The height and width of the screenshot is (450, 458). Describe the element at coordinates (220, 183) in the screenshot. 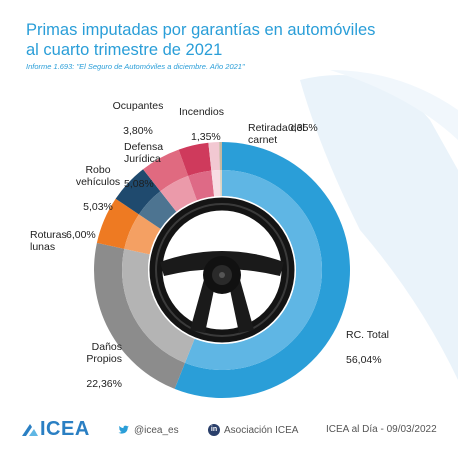

I see `slice-inner-retirada-del-carnet` at that location.